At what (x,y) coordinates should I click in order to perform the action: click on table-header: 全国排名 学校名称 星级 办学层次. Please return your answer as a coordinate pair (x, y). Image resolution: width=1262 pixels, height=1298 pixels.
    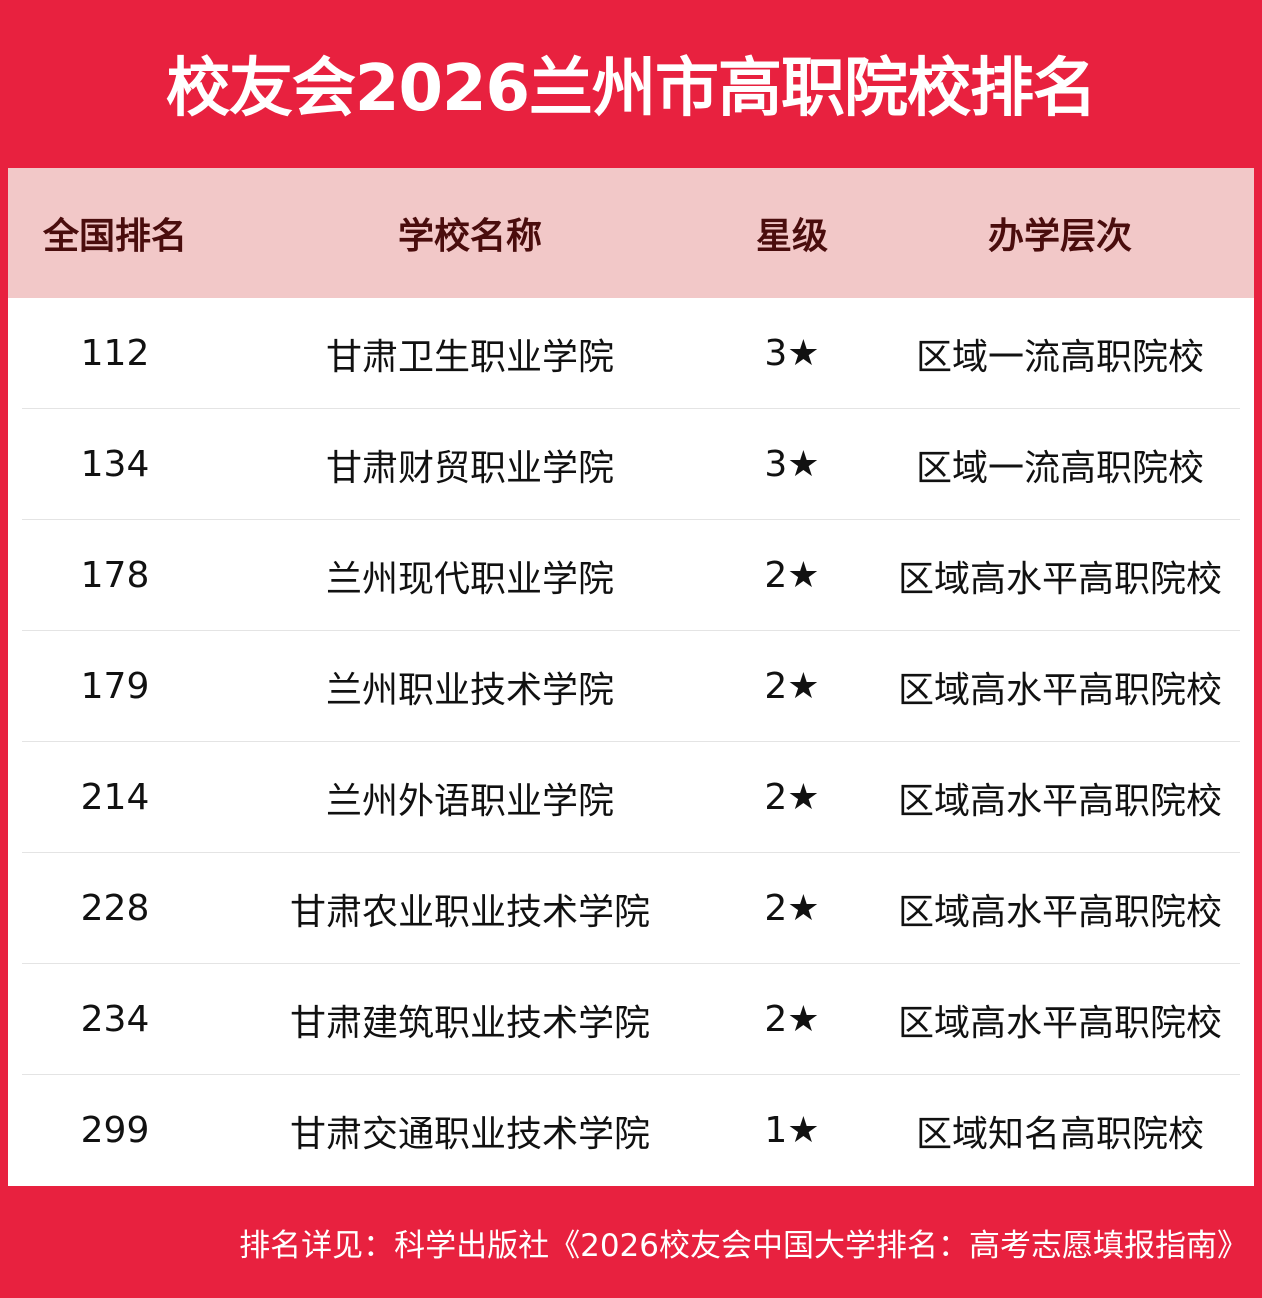
    Looking at the image, I should click on (631, 233).